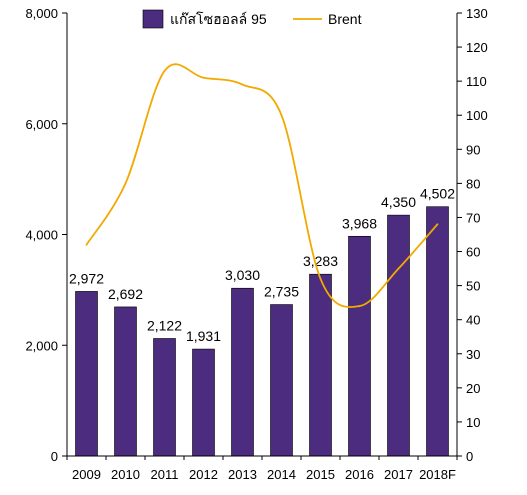 Image resolution: width=527 pixels, height=495 pixels. Describe the element at coordinates (359, 346) in the screenshot. I see `bar-2016` at that location.